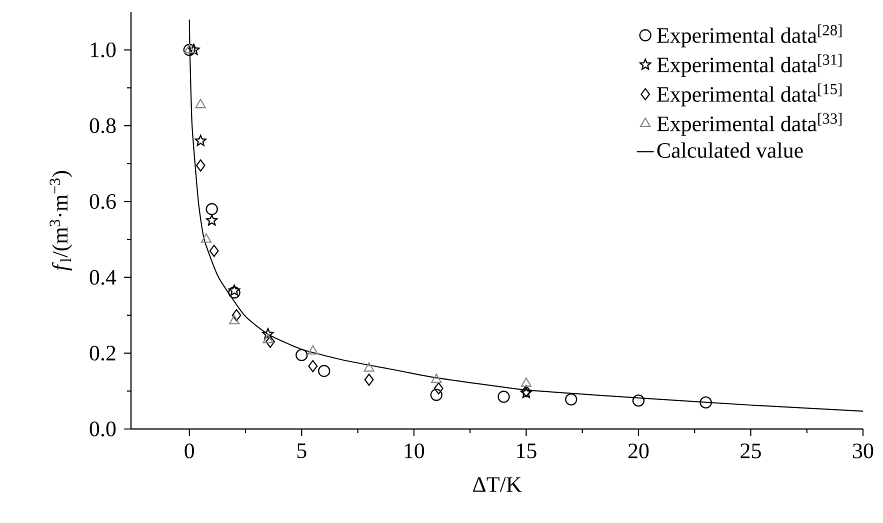 Image resolution: width=883 pixels, height=523 pixels. What do you see at coordinates (749, 65) in the screenshot?
I see `legend-label: Experimental data$^{[31]}$` at bounding box center [749, 65].